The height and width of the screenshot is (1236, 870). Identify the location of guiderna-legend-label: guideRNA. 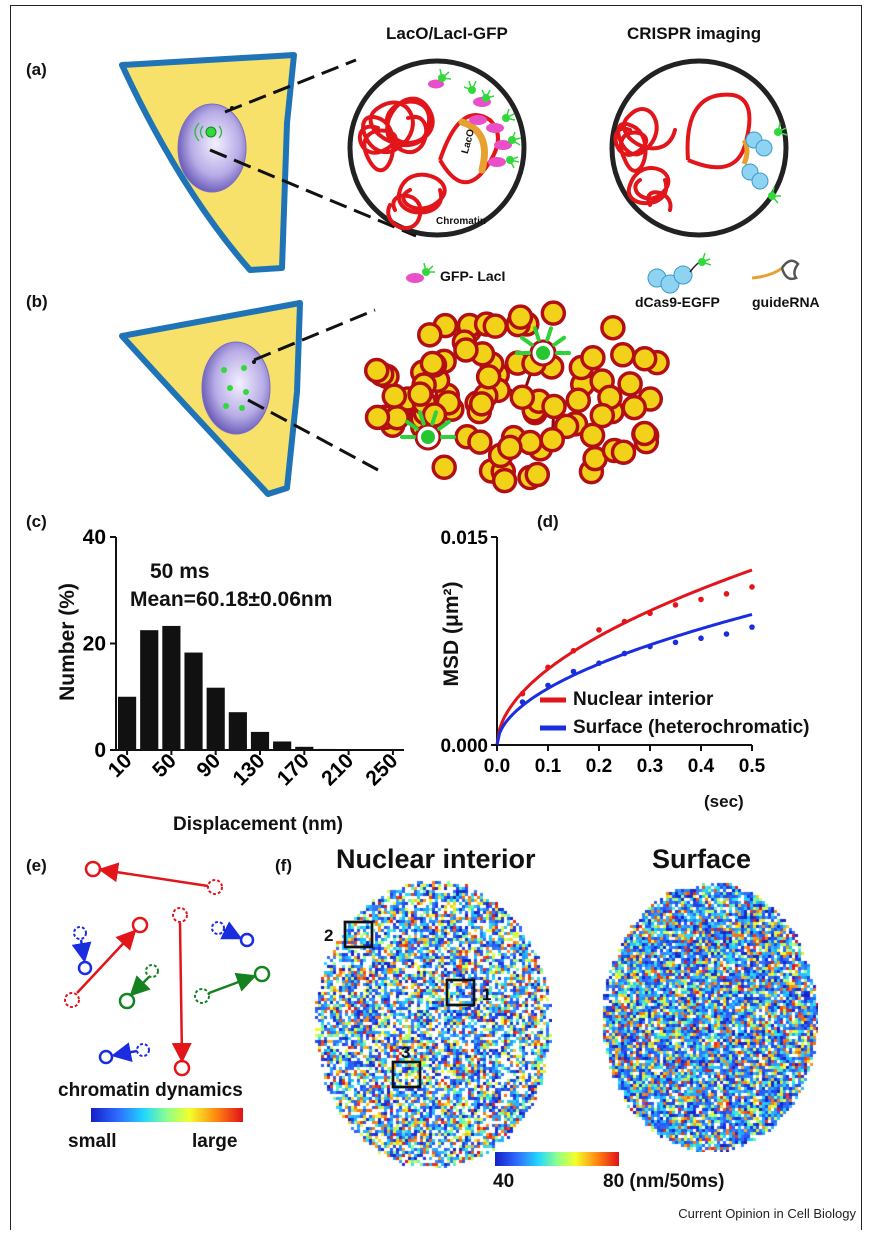
(786, 302).